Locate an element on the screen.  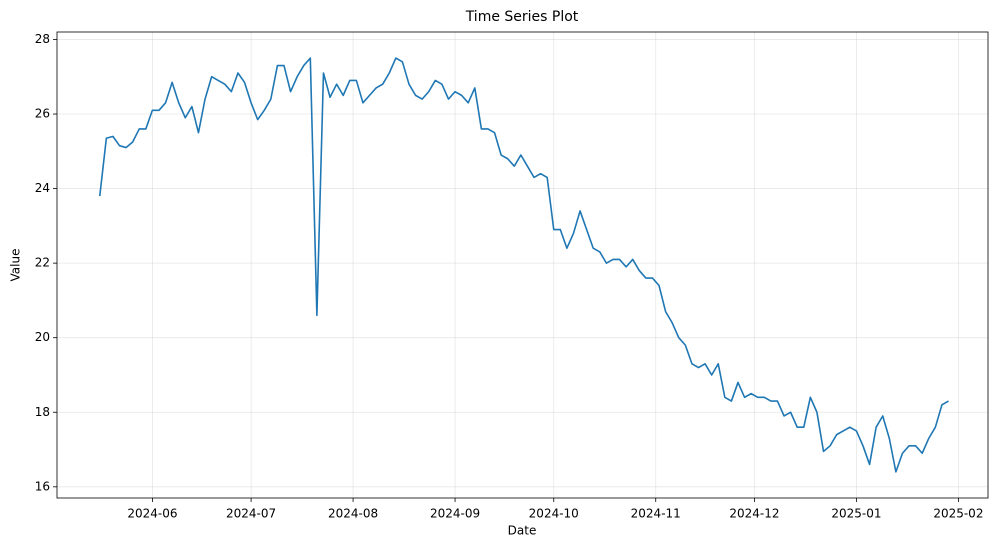
y-tick-label: 20 is located at coordinates (42, 337).